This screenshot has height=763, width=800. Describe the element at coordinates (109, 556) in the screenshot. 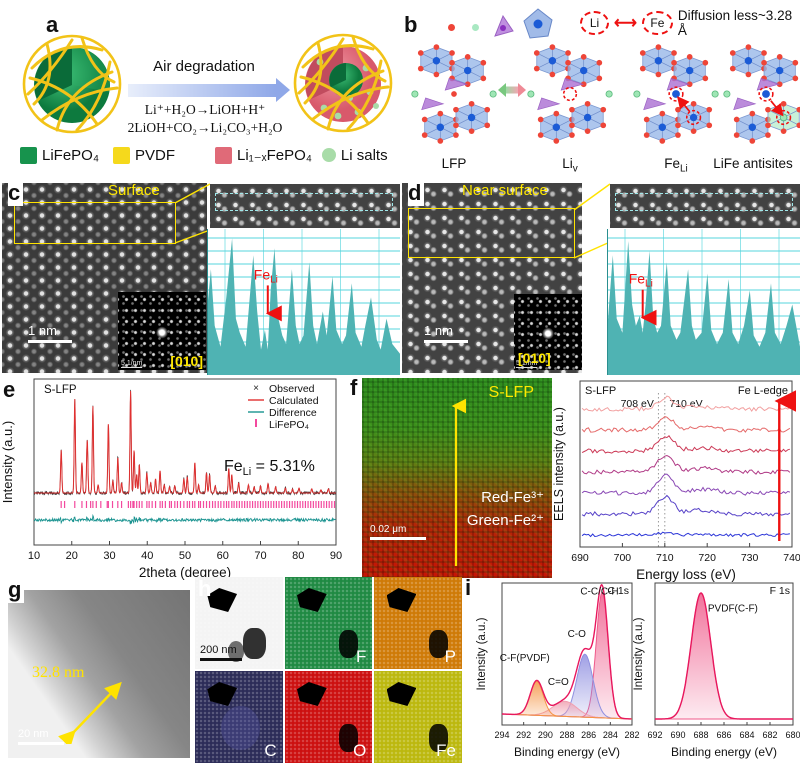

I see `svg-text: 30` at that location.